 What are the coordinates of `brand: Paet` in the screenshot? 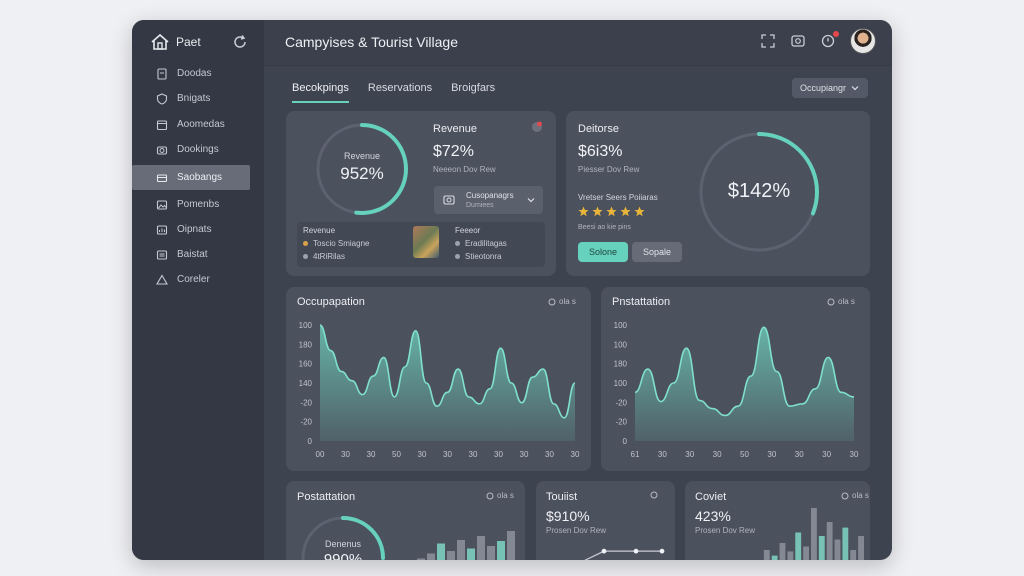 It's located at (175, 42).